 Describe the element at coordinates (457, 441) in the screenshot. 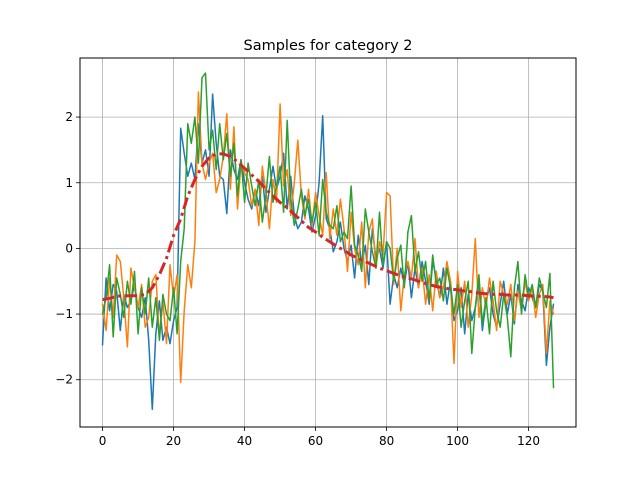

I see `x-tick-label: 100` at that location.